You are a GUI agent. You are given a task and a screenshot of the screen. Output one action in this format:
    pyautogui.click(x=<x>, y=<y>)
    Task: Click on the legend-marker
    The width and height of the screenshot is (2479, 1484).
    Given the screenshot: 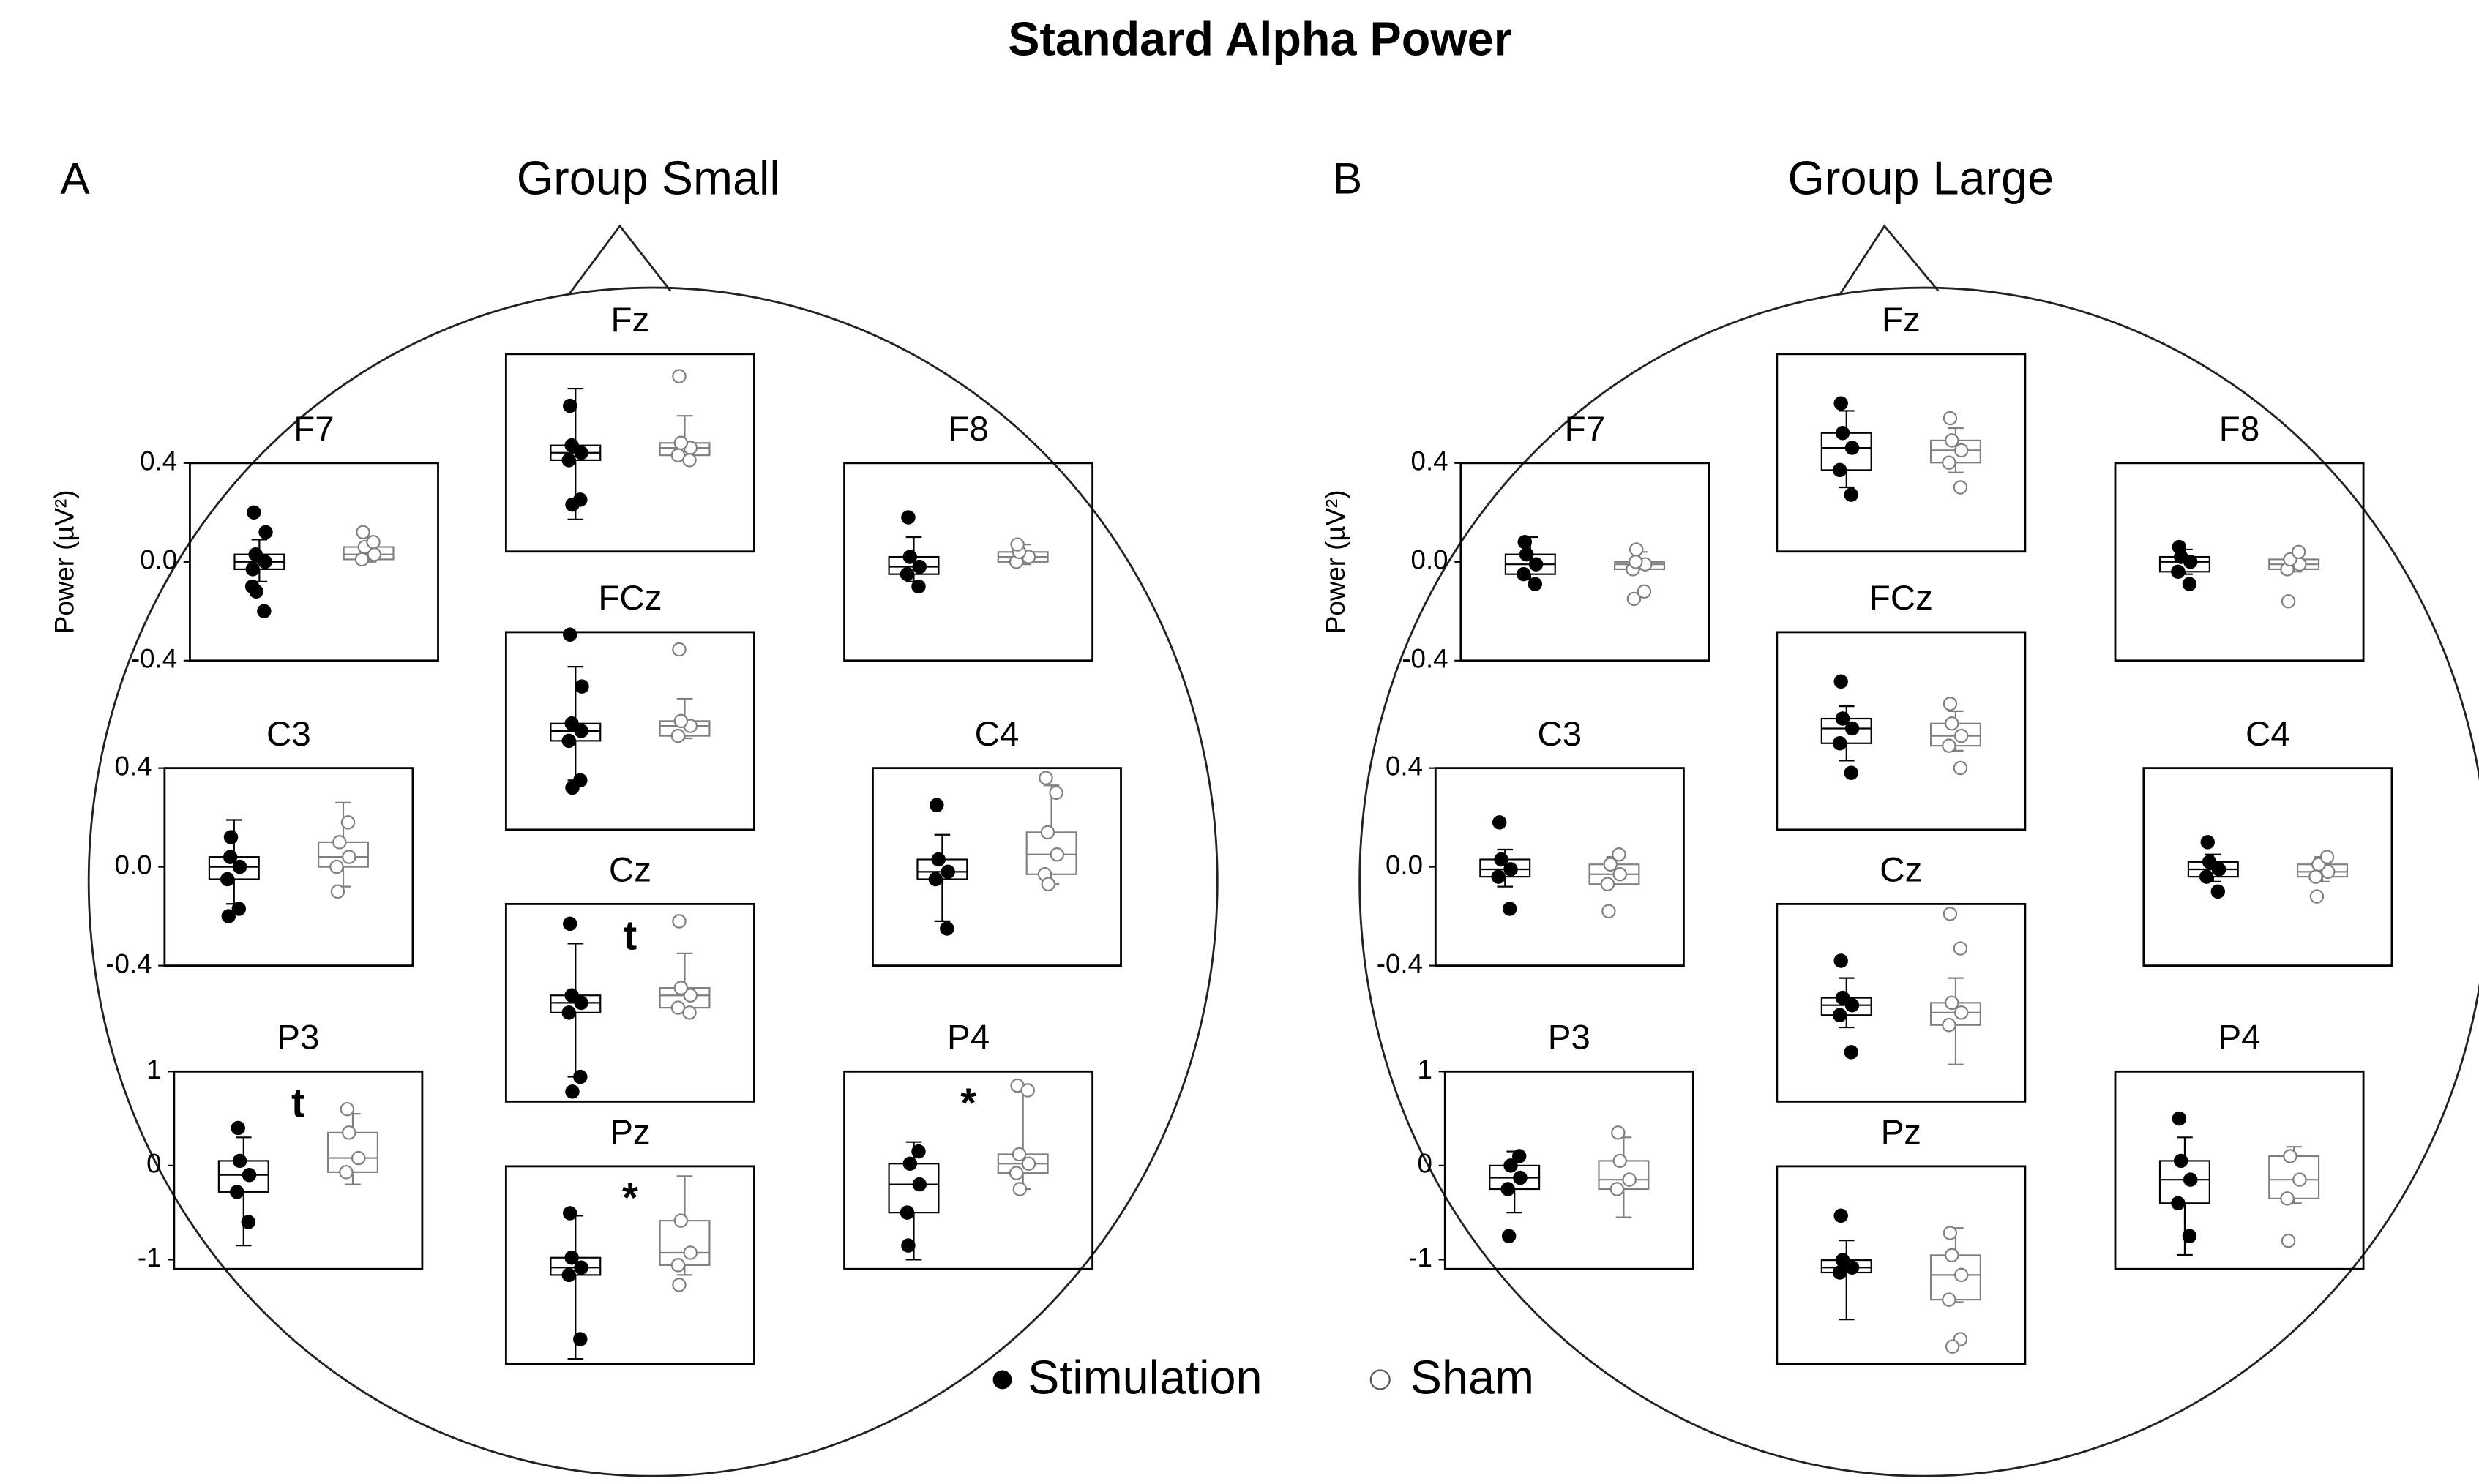 What is the action you would take?
    pyautogui.click(x=1380, y=1379)
    